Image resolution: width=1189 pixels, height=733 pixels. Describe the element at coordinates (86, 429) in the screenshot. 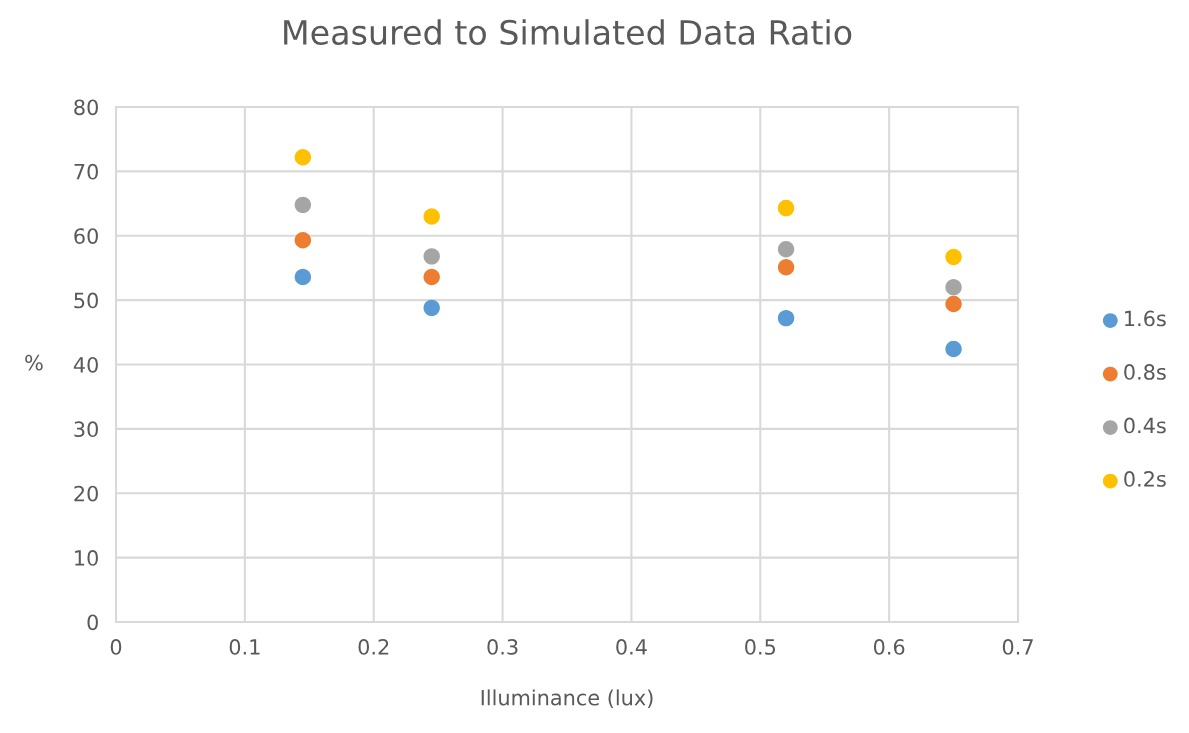

I see `y-tick-label: 30` at that location.